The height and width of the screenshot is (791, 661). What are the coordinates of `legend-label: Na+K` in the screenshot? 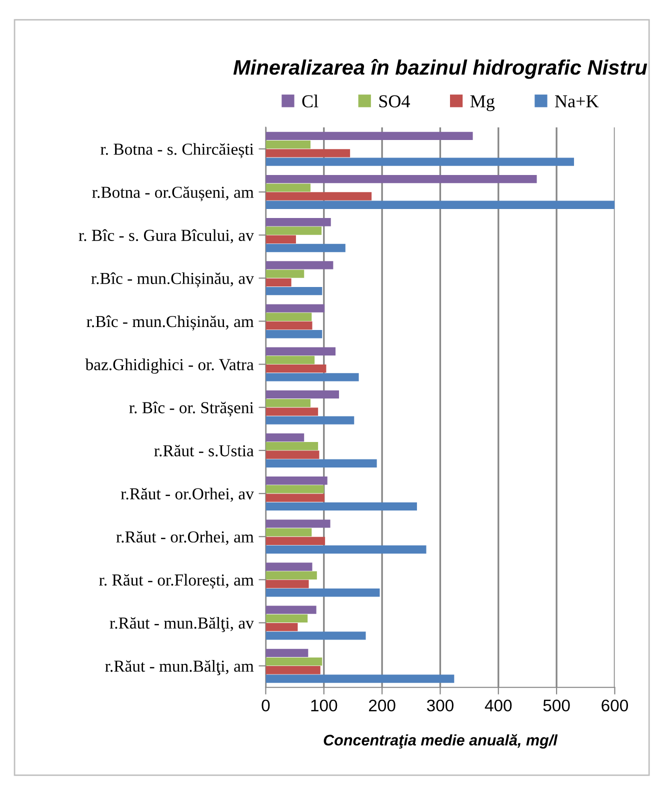 It's located at (577, 101).